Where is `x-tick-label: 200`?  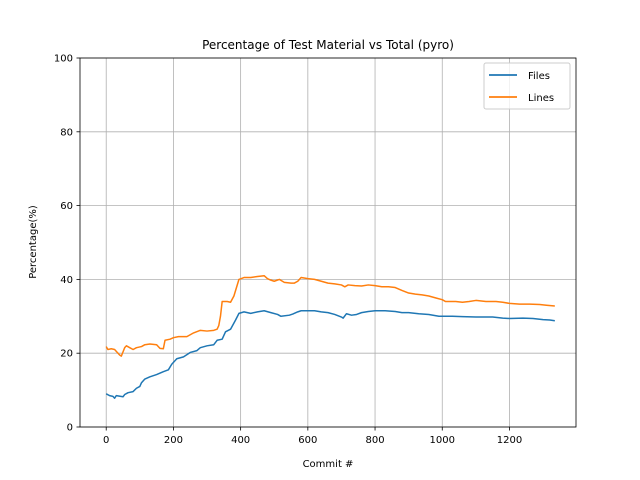 x-tick-label: 200 is located at coordinates (173, 440).